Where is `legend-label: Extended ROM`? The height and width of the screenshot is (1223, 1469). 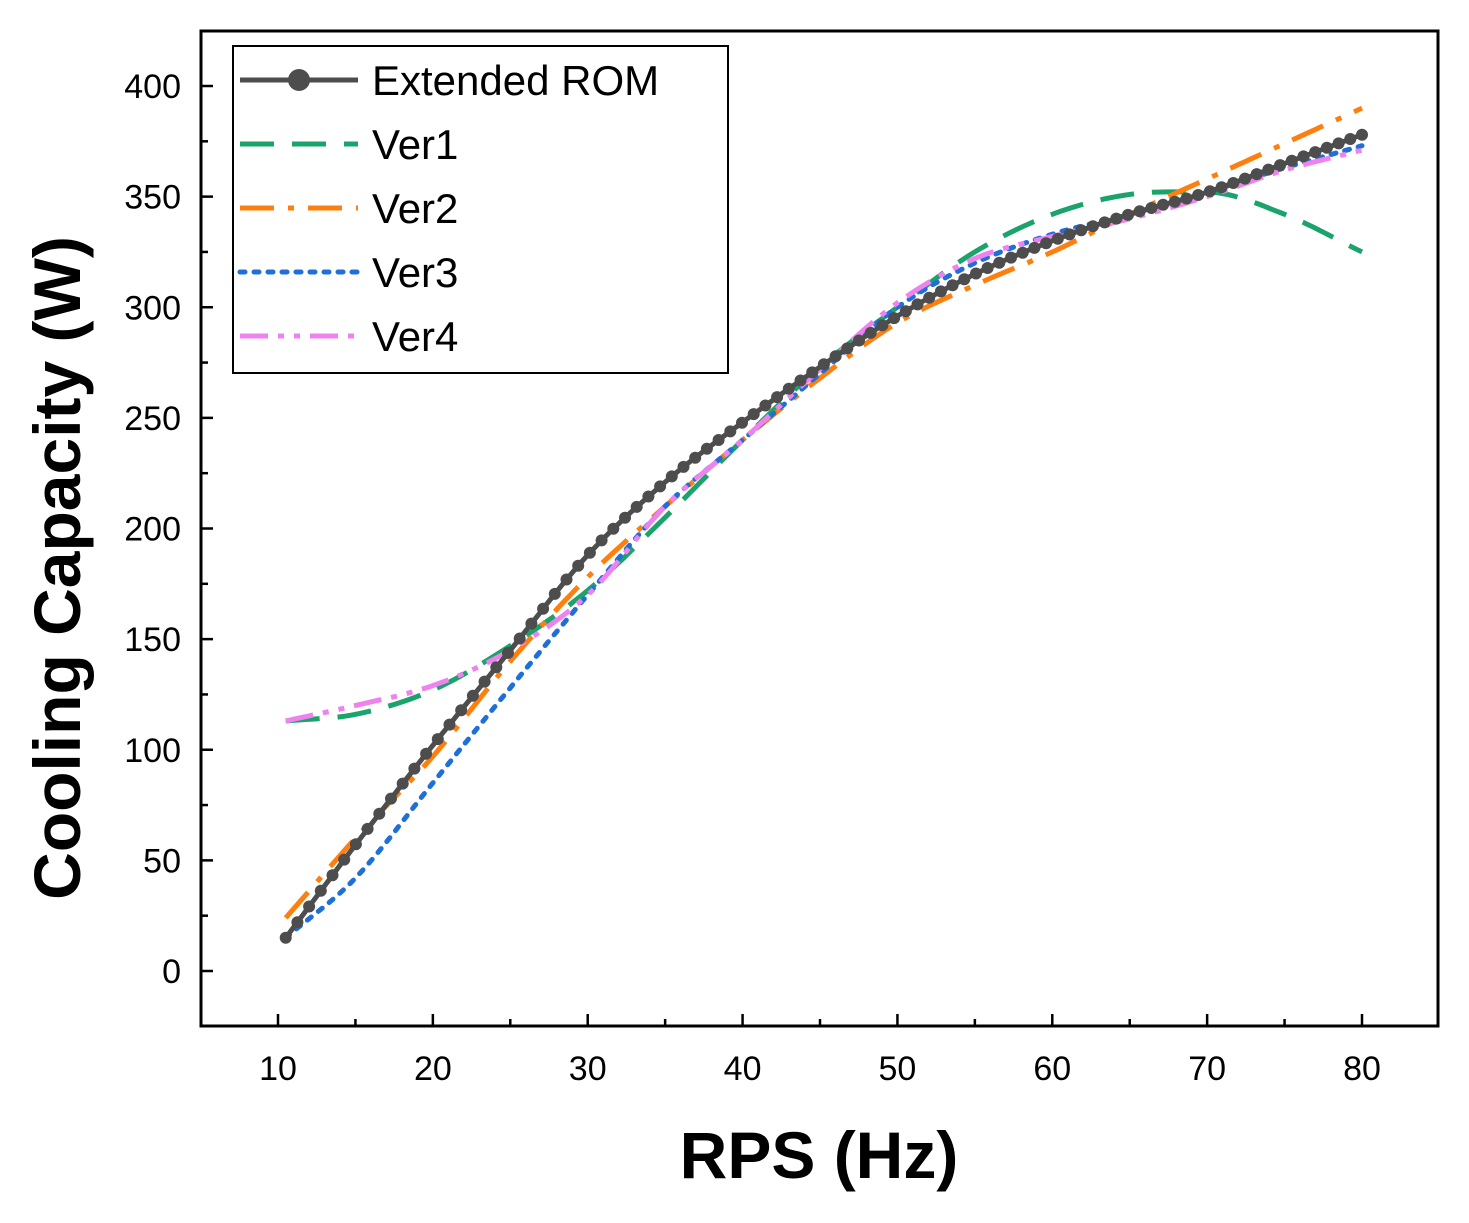
legend-label: Extended ROM is located at coordinates (515, 80).